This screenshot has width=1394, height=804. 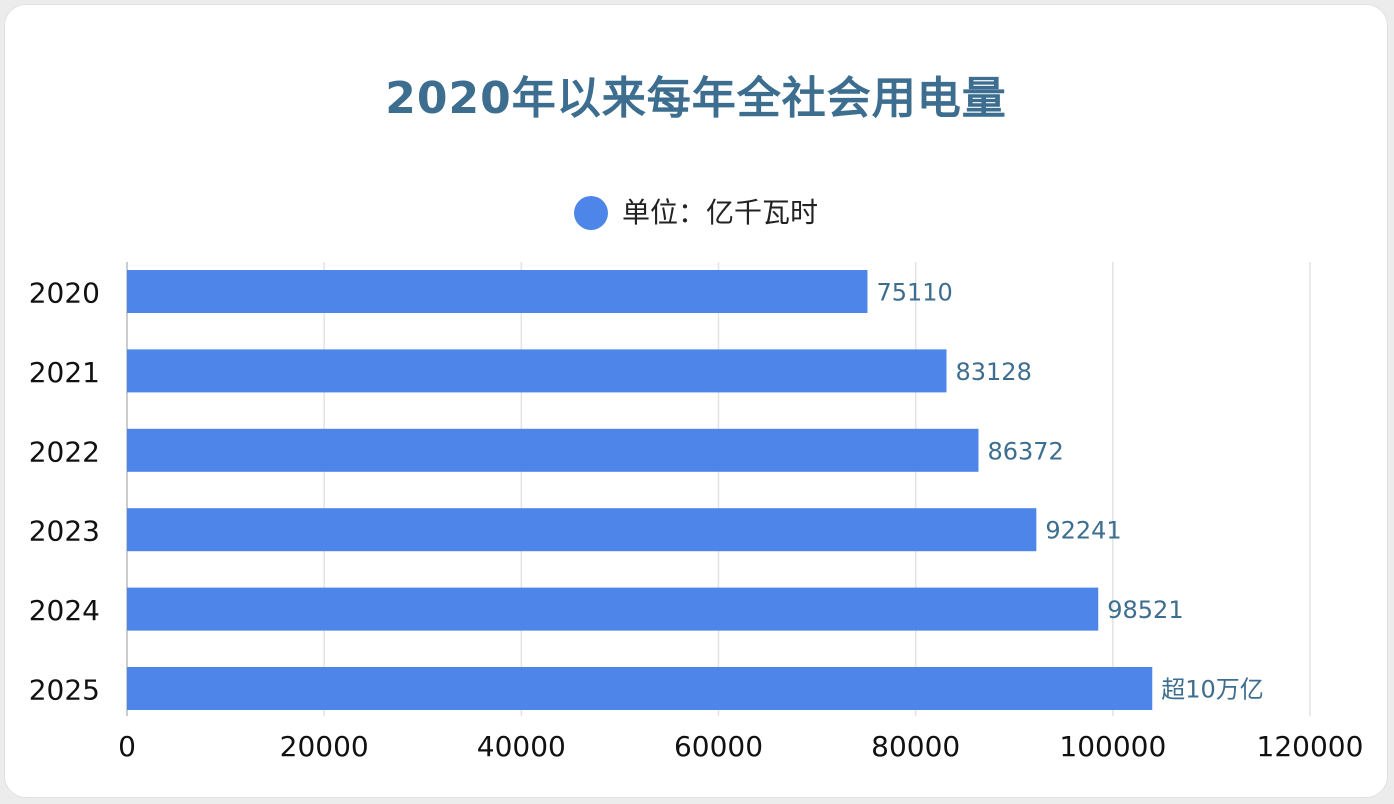 I want to click on x-tick-label: 100000, so click(x=1112, y=746).